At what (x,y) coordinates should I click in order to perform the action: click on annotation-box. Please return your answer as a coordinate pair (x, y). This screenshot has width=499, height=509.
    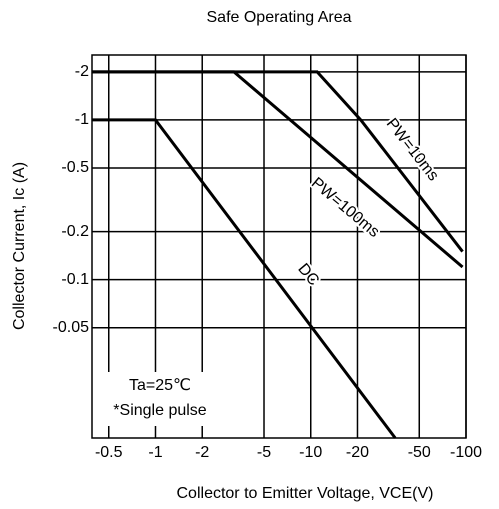
    Looking at the image, I should click on (160, 399).